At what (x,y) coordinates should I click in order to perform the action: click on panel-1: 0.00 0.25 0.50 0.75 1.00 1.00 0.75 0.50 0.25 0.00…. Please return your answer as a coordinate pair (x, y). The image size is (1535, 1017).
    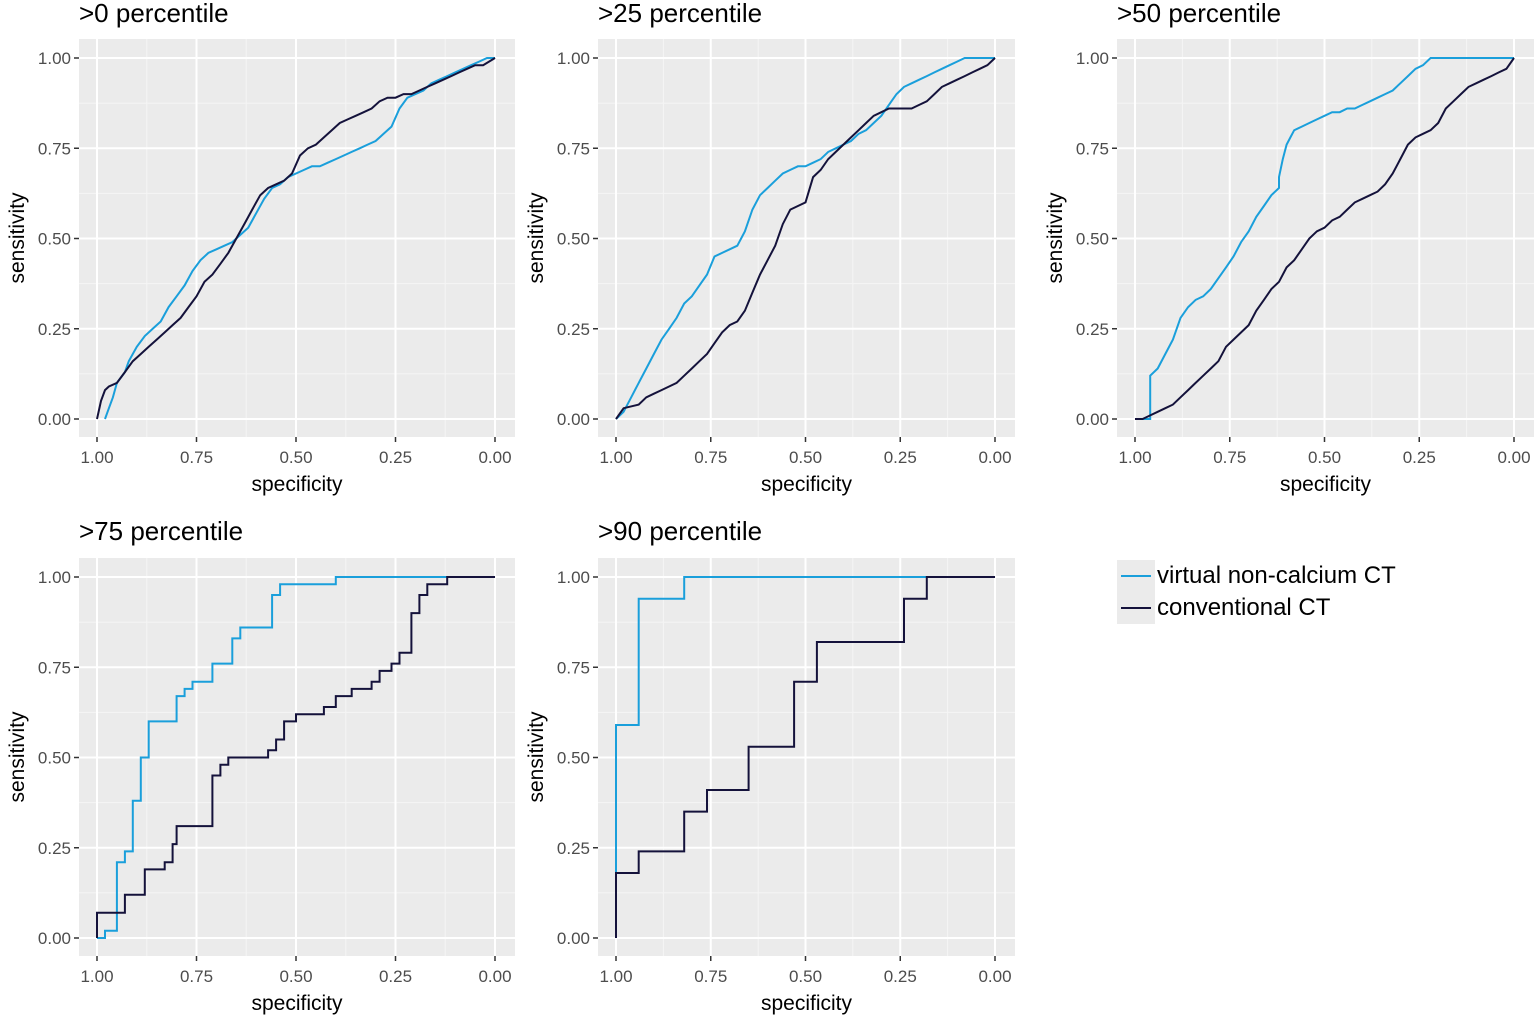
    Looking at the image, I should click on (770, 267).